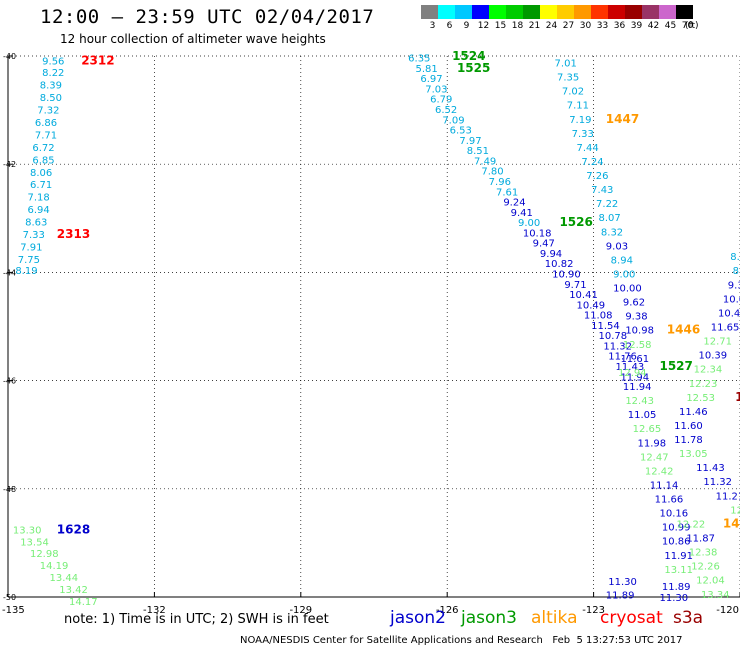  I want to click on wave-height-label: 6.79, so click(441, 100).